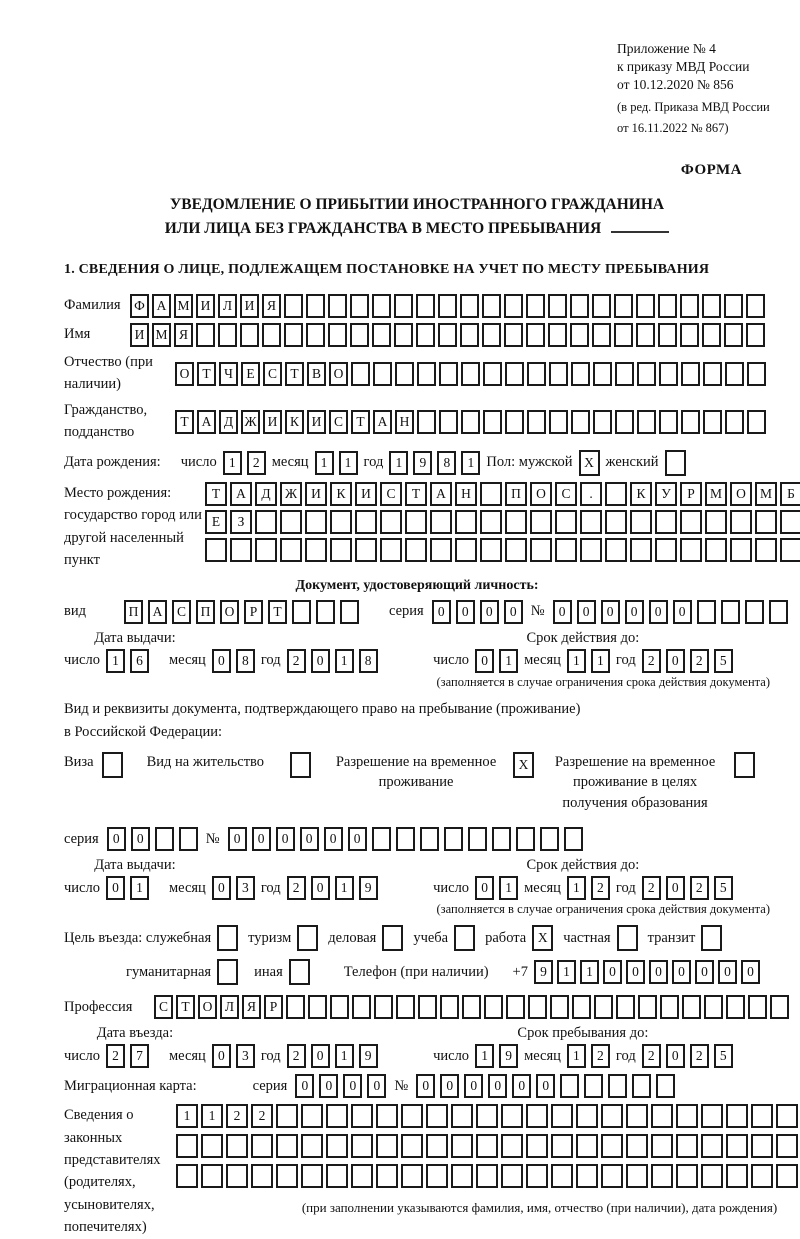  Describe the element at coordinates (325, 611) in the screenshot. I see `doc-kind-cell` at that location.